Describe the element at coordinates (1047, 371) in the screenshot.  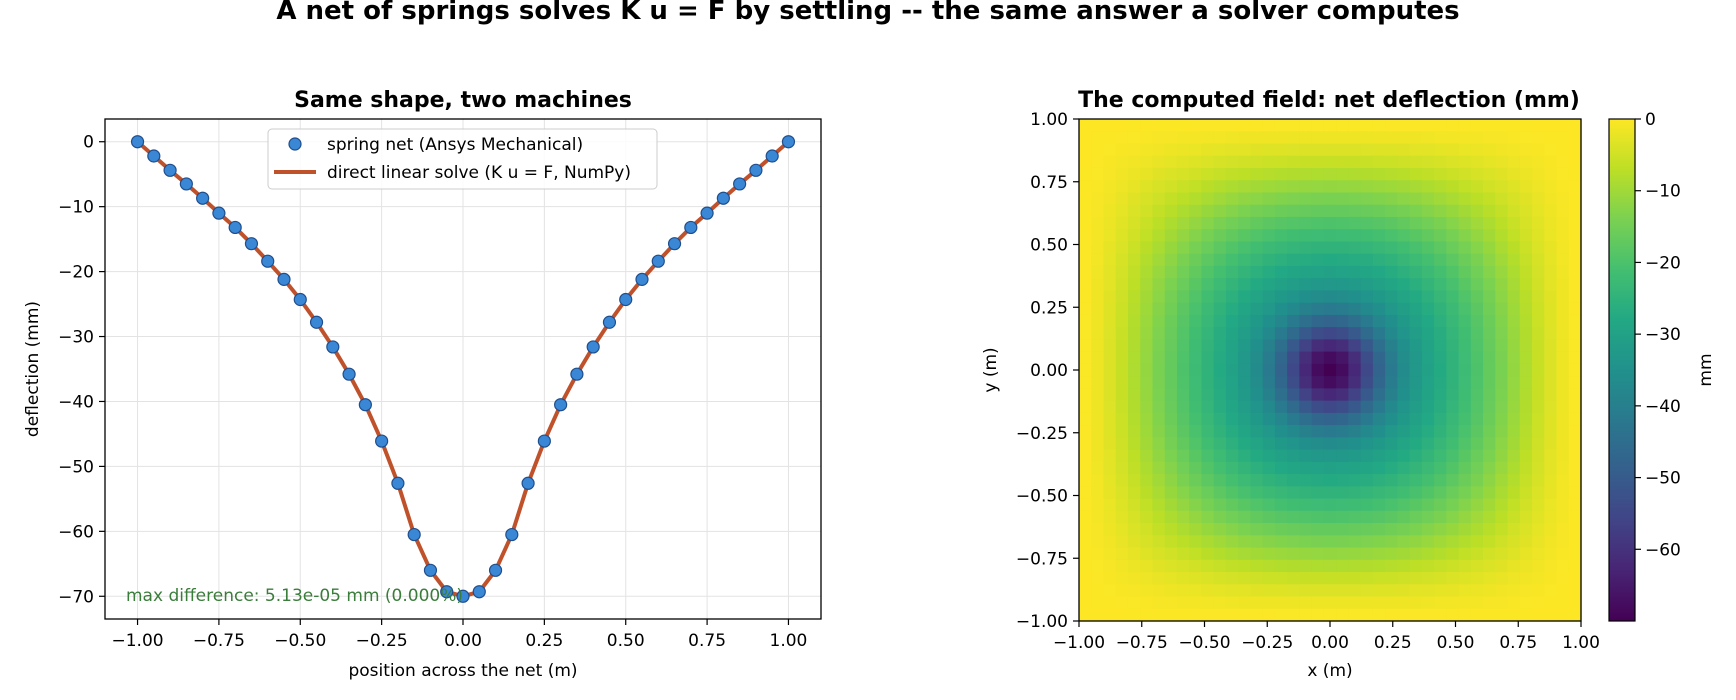
I see `heatmap-y-axis: 1.000.750.500.250.00−0.25−0.50−0.75−1.00` at that location.